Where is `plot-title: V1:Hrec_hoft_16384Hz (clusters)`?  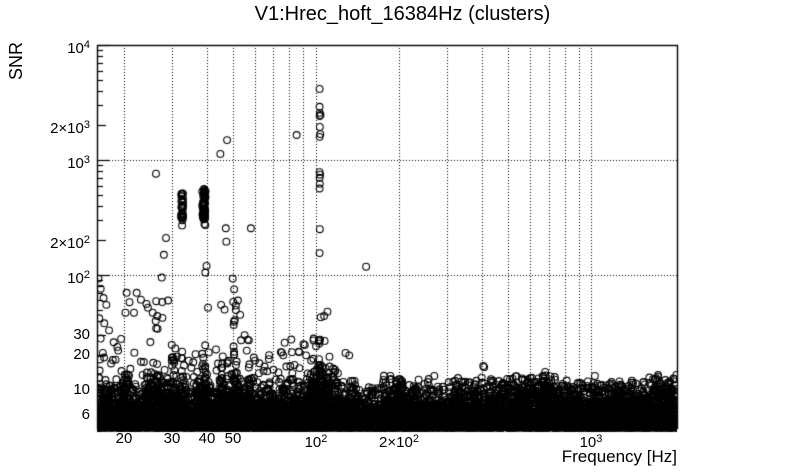 plot-title: V1:Hrec_hoft_16384Hz (clusters) is located at coordinates (402, 14).